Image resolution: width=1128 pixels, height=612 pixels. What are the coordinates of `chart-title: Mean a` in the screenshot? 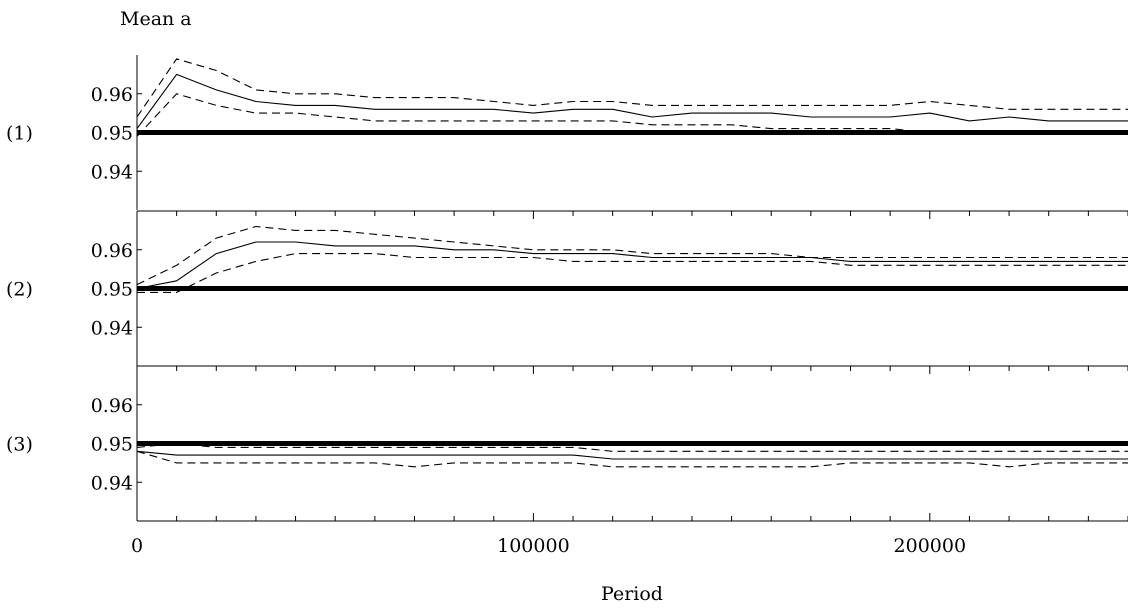 It's located at (156, 19).